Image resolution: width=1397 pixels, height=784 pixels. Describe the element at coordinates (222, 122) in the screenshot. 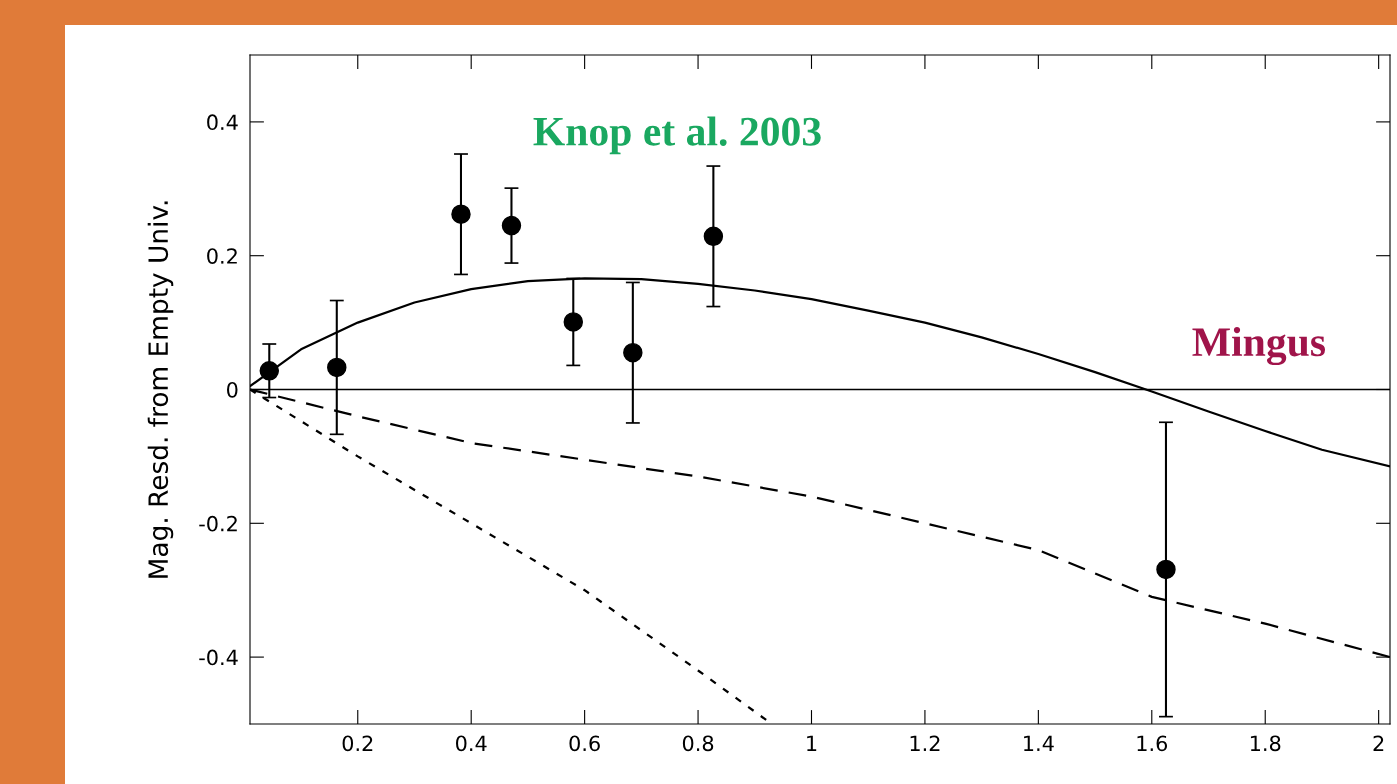

I see `y-tick-label: 0.4` at that location.